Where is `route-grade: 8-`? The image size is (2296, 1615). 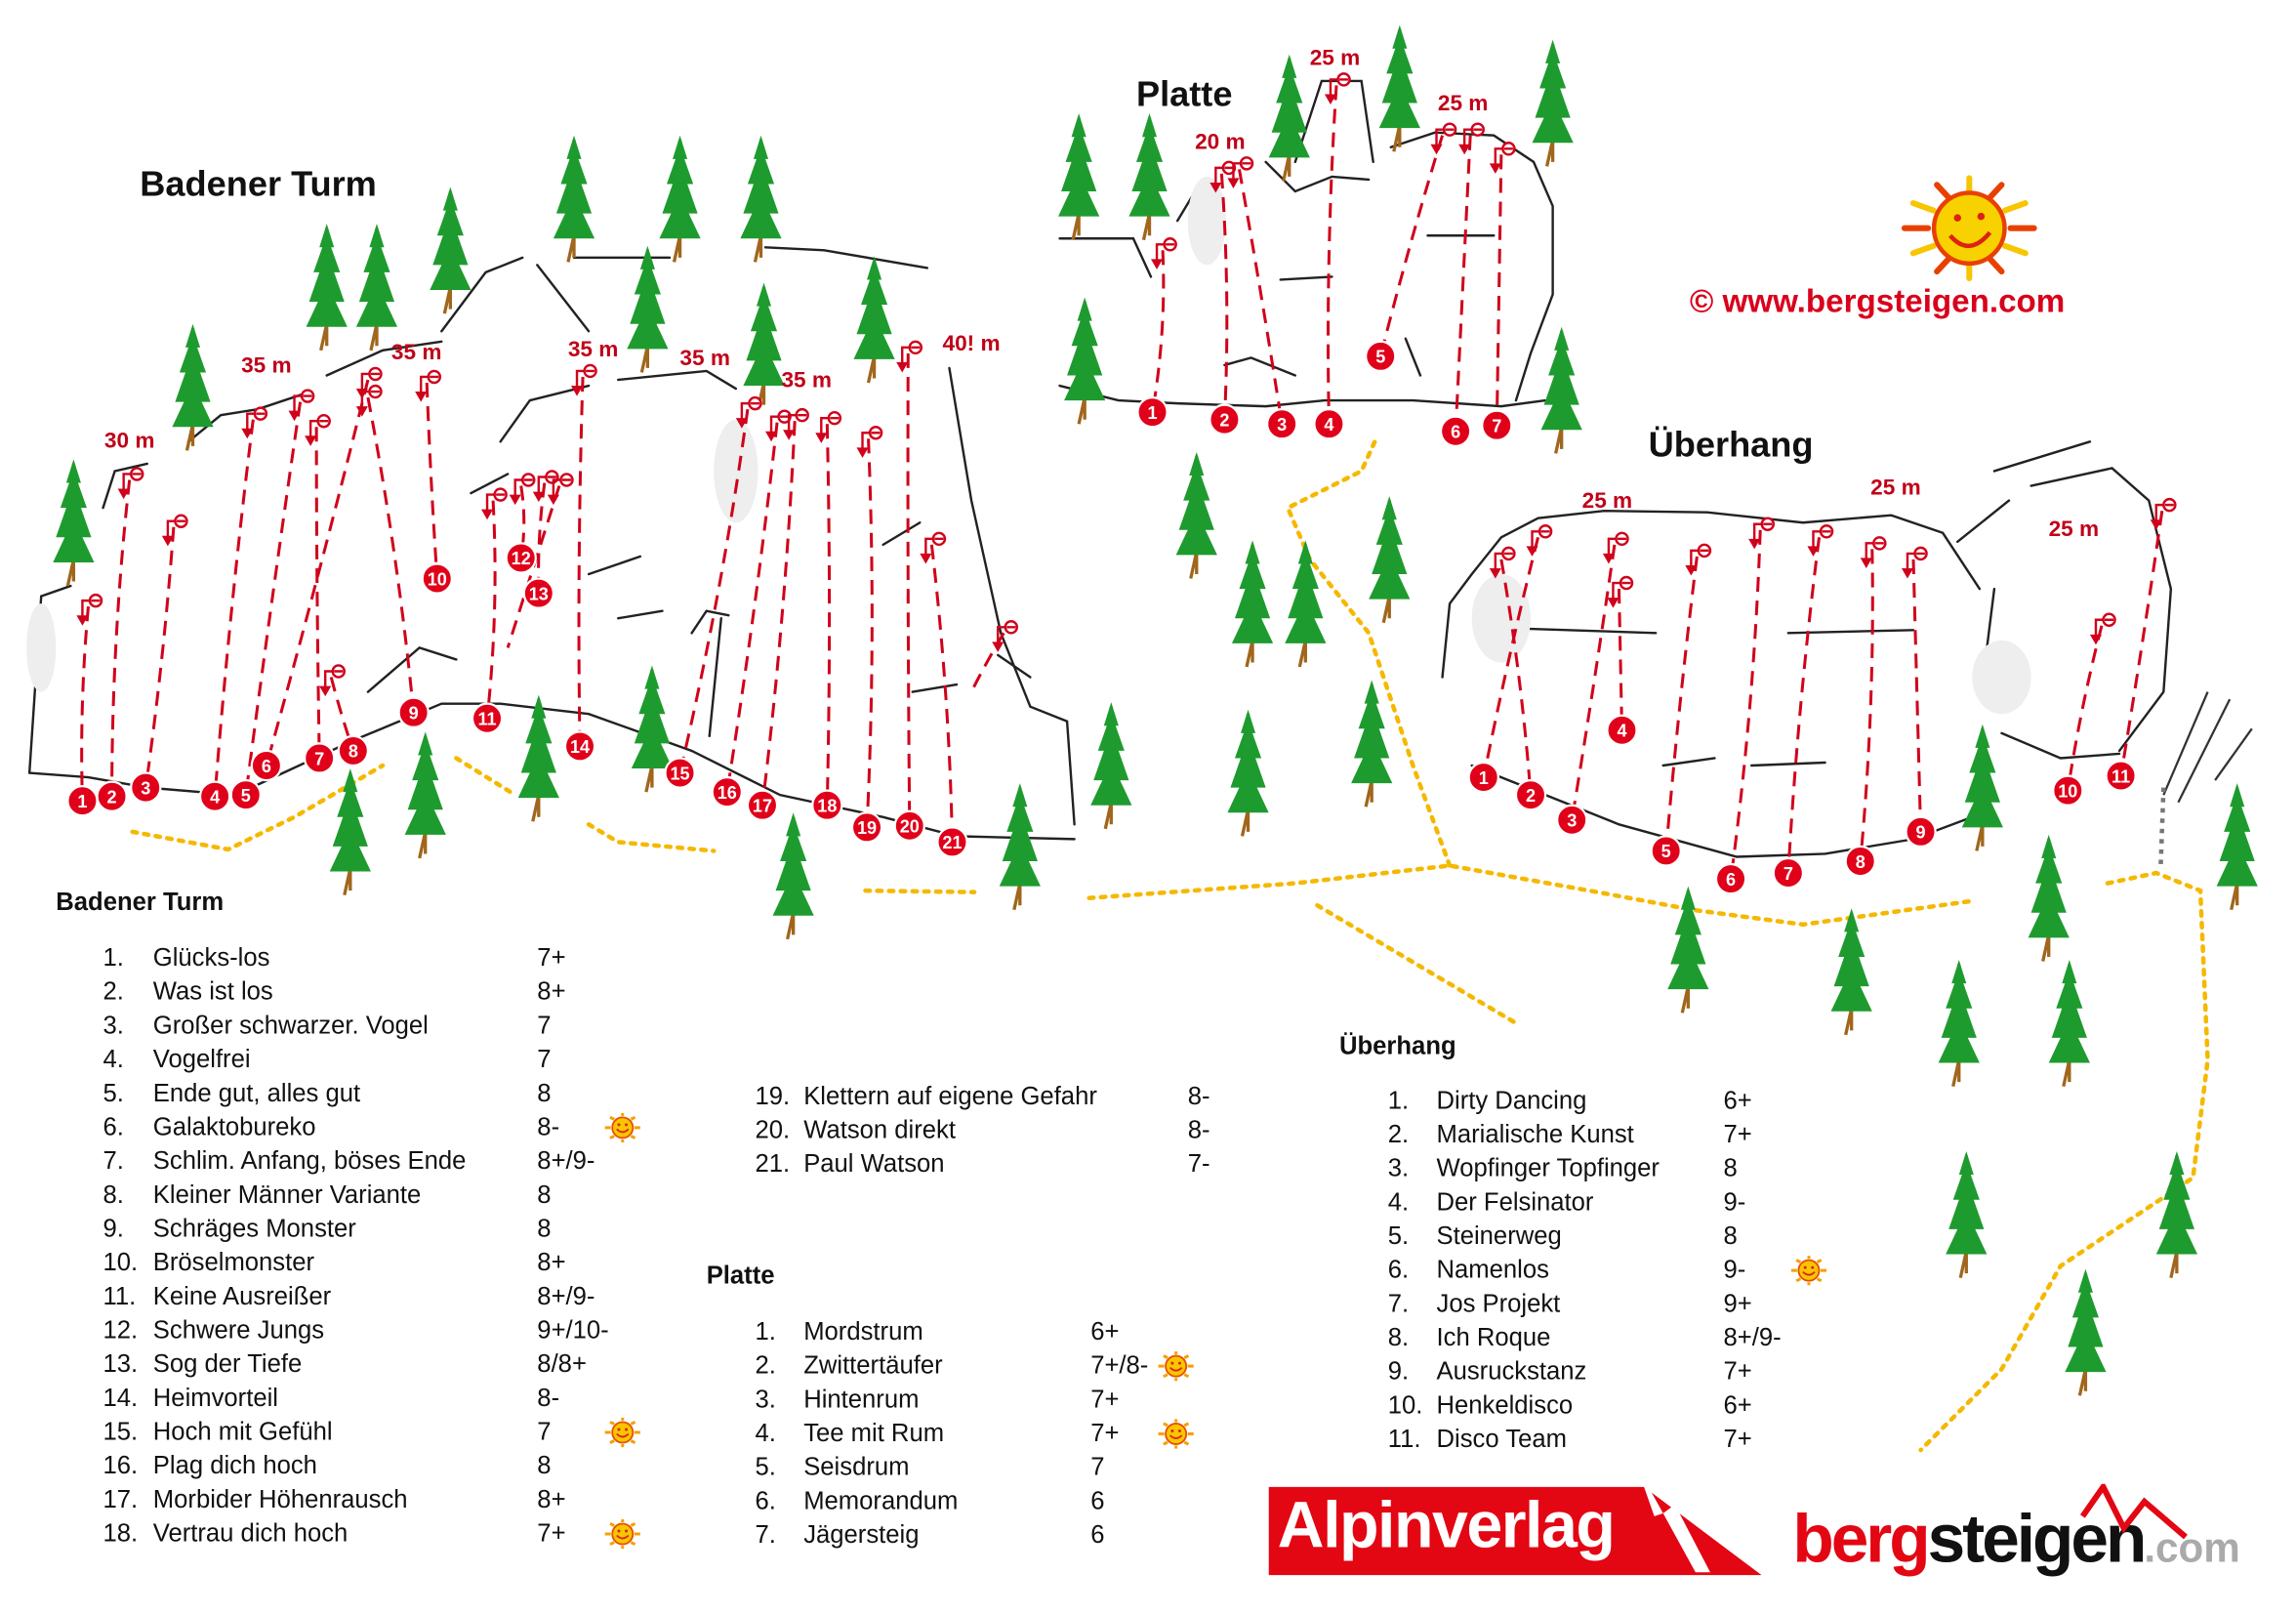
route-grade: 8- is located at coordinates (548, 1398).